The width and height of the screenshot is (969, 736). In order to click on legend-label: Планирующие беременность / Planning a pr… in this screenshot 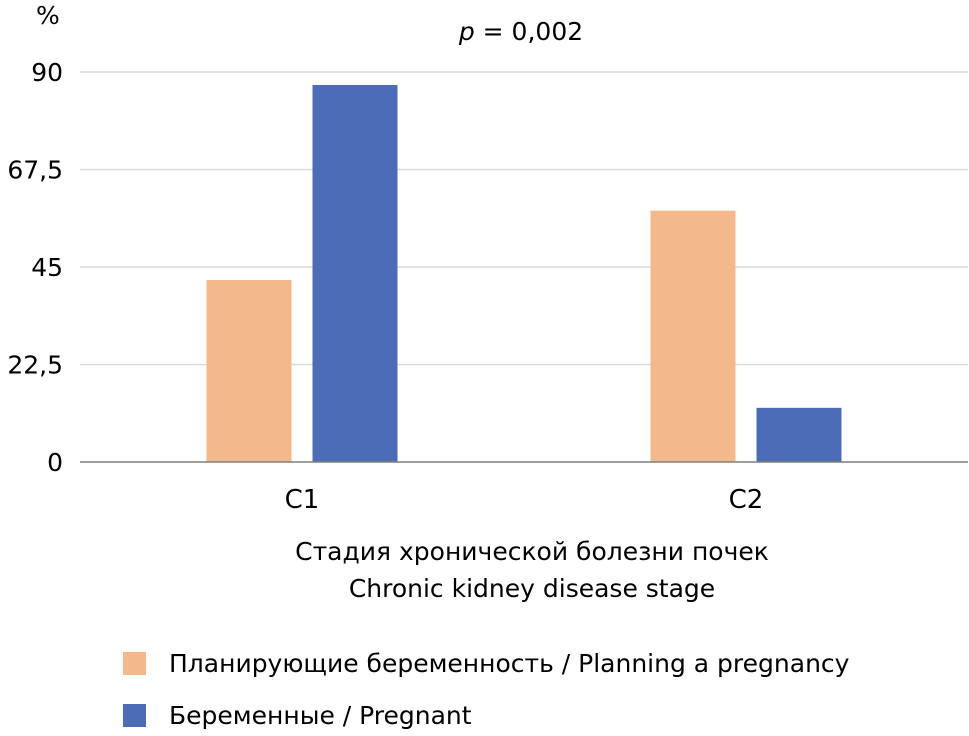, I will do `click(509, 663)`.